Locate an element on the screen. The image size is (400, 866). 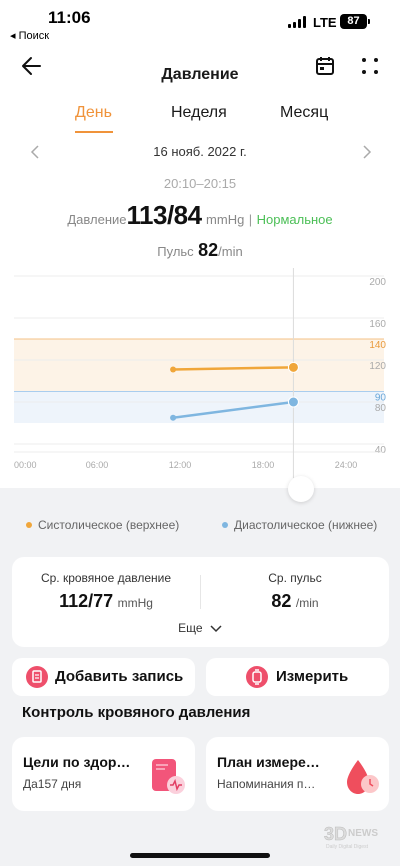
add-record-label: Добавить запись is located at coordinates (119, 676).